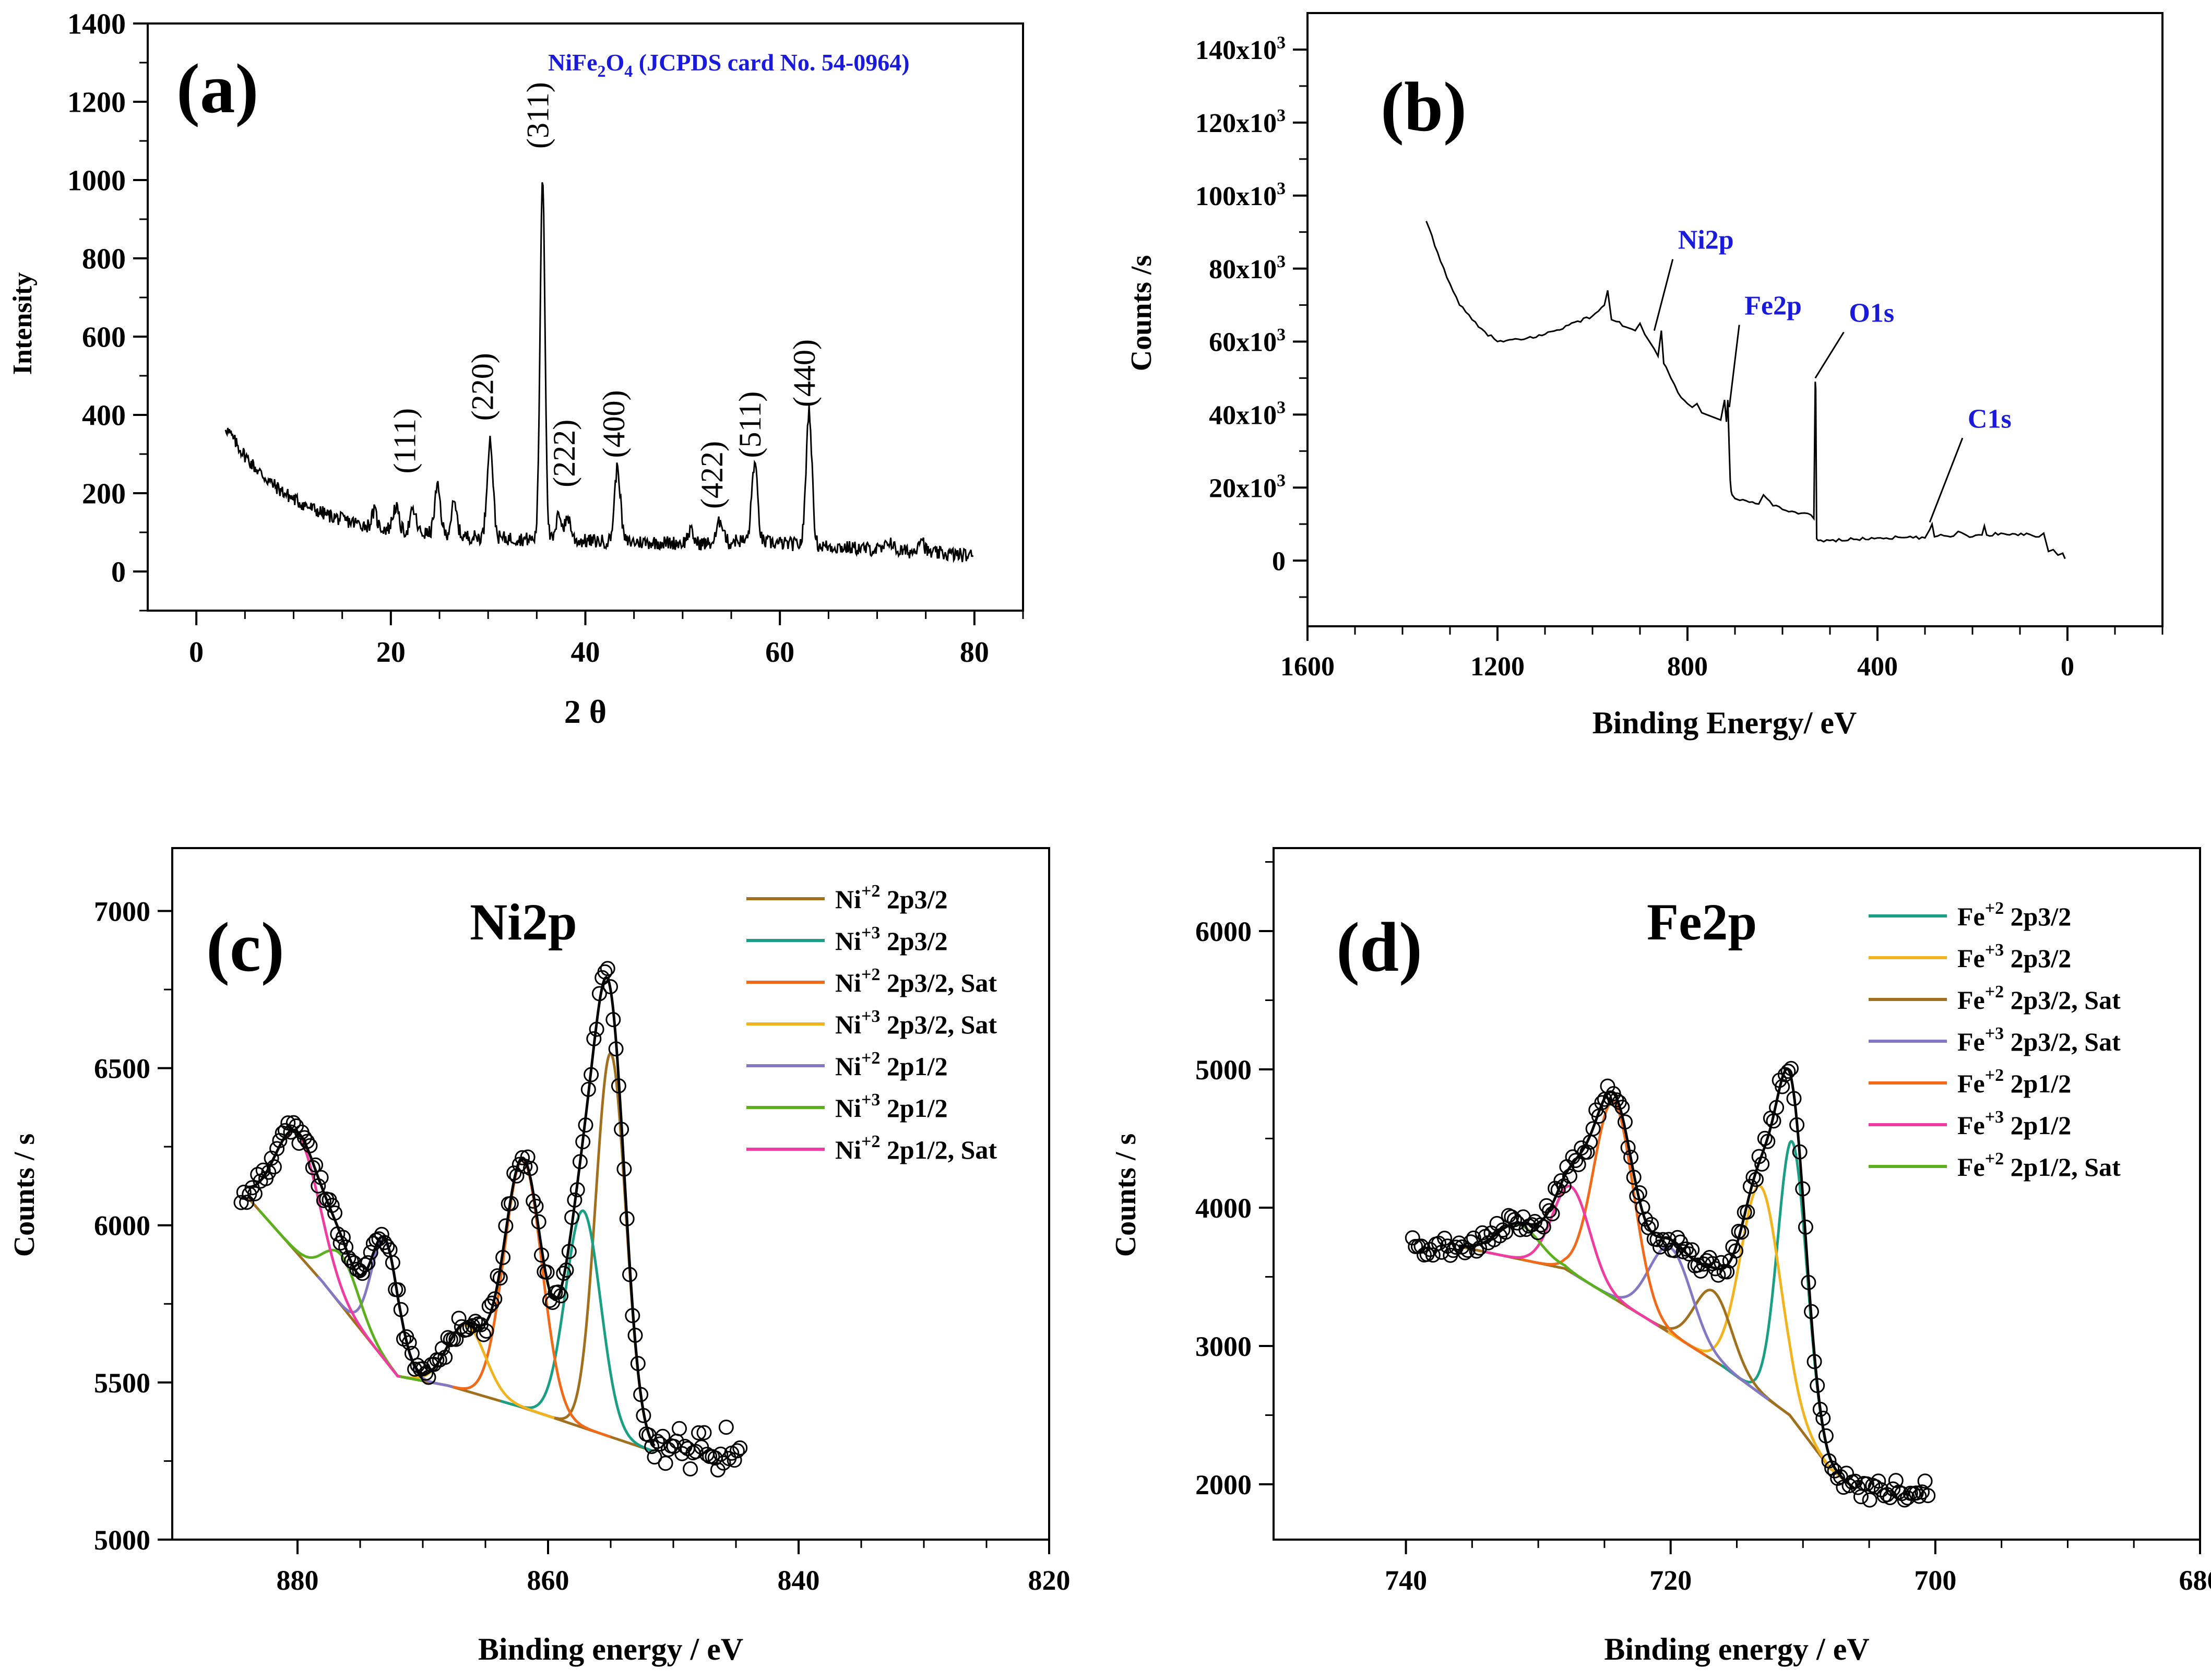 The image size is (2211, 1680). What do you see at coordinates (1223, 1346) in the screenshot?
I see `y-tick-label: 3000` at bounding box center [1223, 1346].